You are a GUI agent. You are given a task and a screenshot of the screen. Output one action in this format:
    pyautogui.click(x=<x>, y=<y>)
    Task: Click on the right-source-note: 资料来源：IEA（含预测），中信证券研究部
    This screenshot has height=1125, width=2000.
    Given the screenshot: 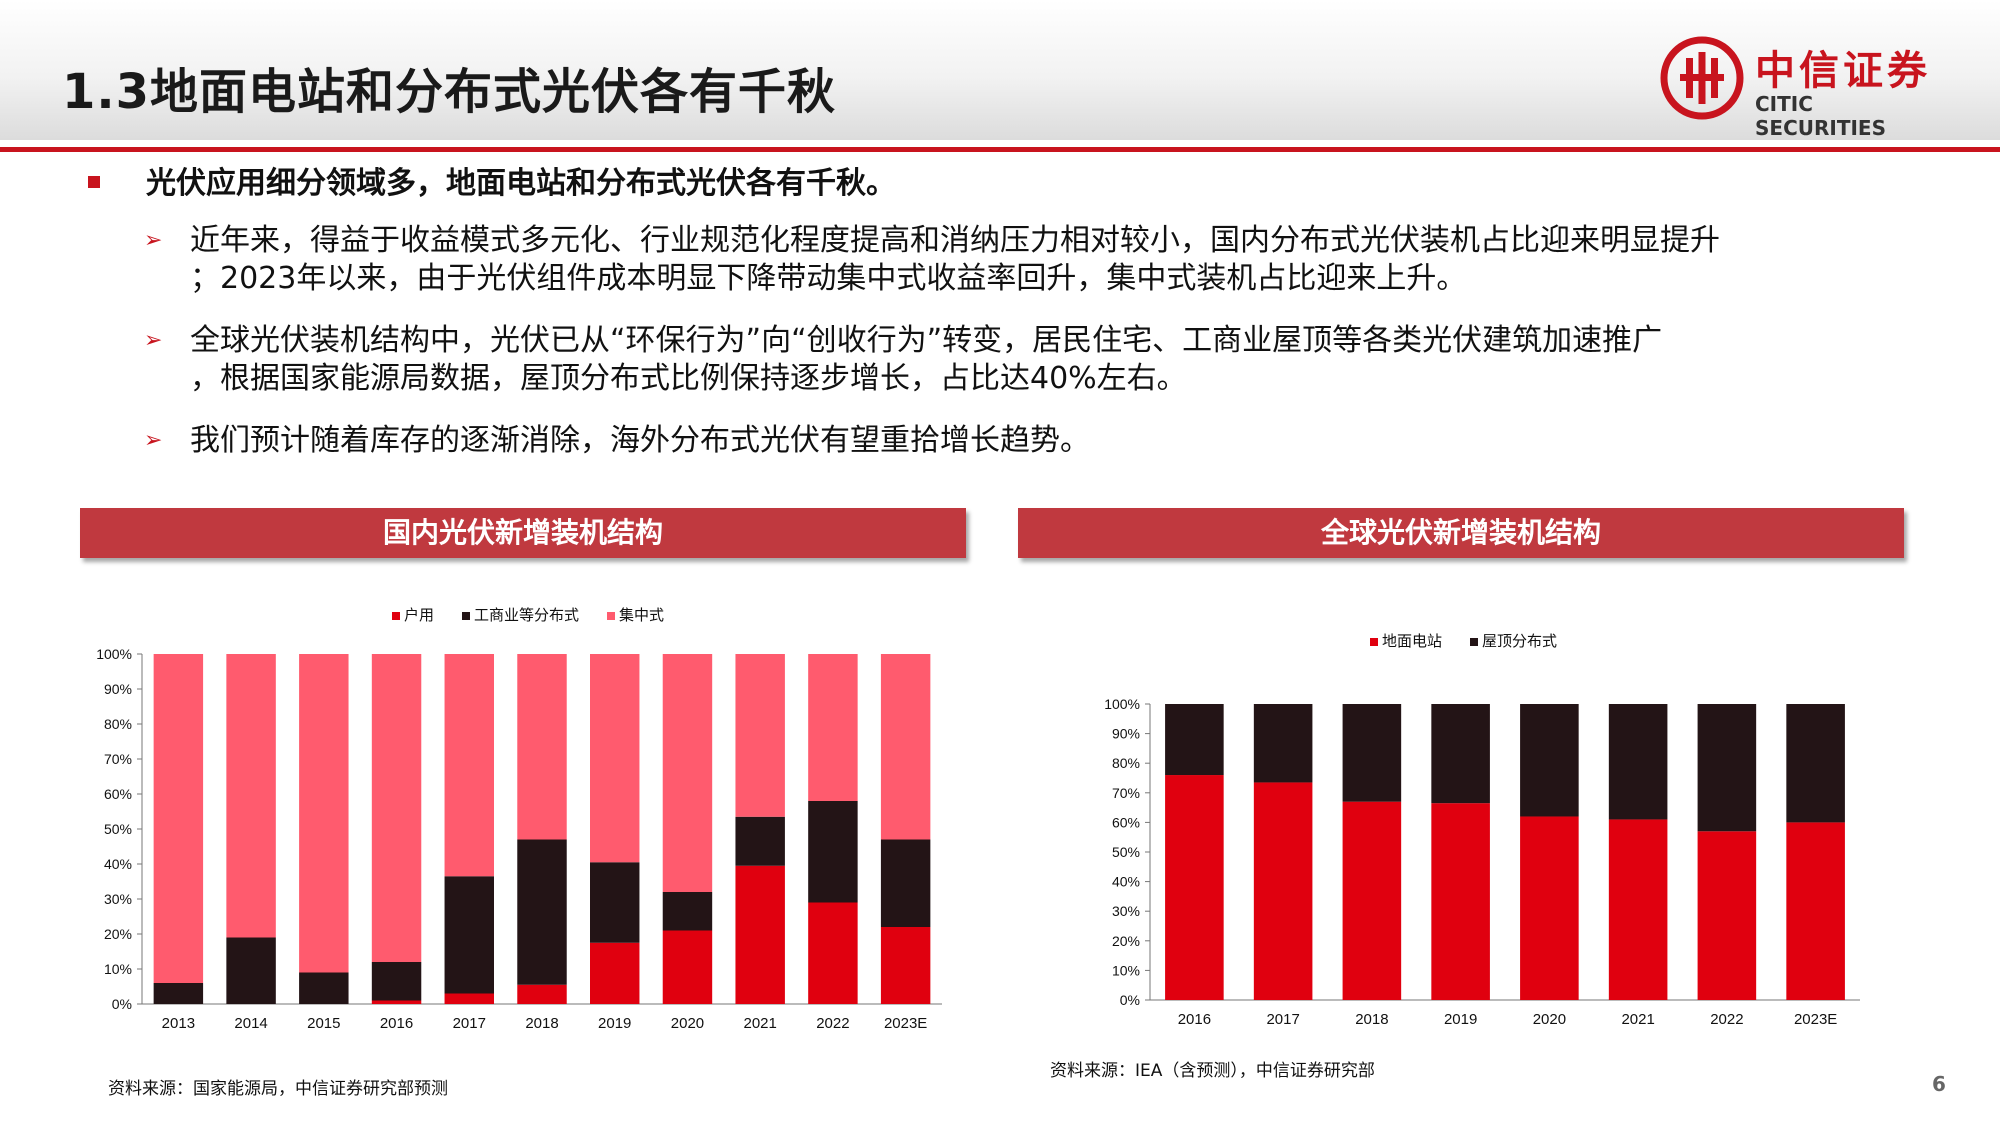 What is the action you would take?
    pyautogui.click(x=1212, y=1071)
    